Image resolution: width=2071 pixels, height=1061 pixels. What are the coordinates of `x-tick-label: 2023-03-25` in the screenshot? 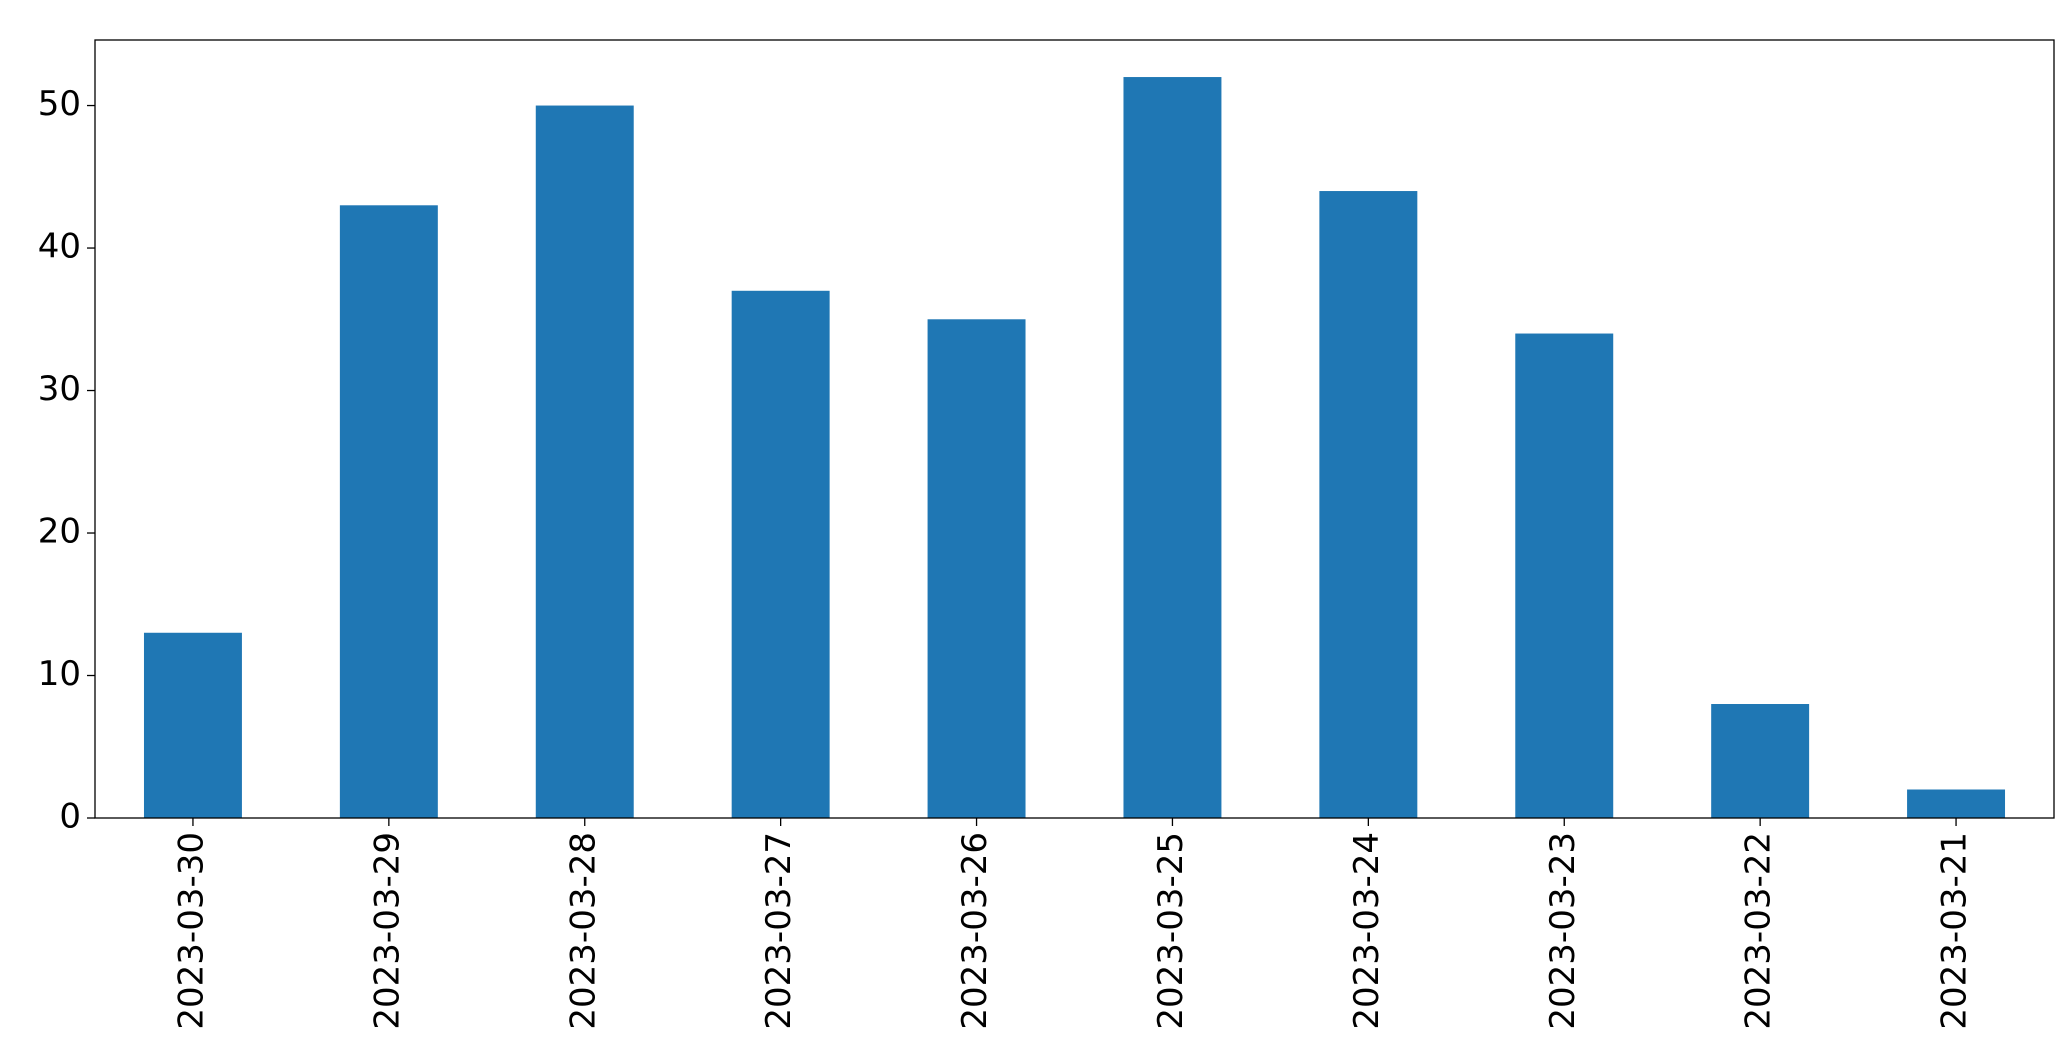 It's located at (1171, 931).